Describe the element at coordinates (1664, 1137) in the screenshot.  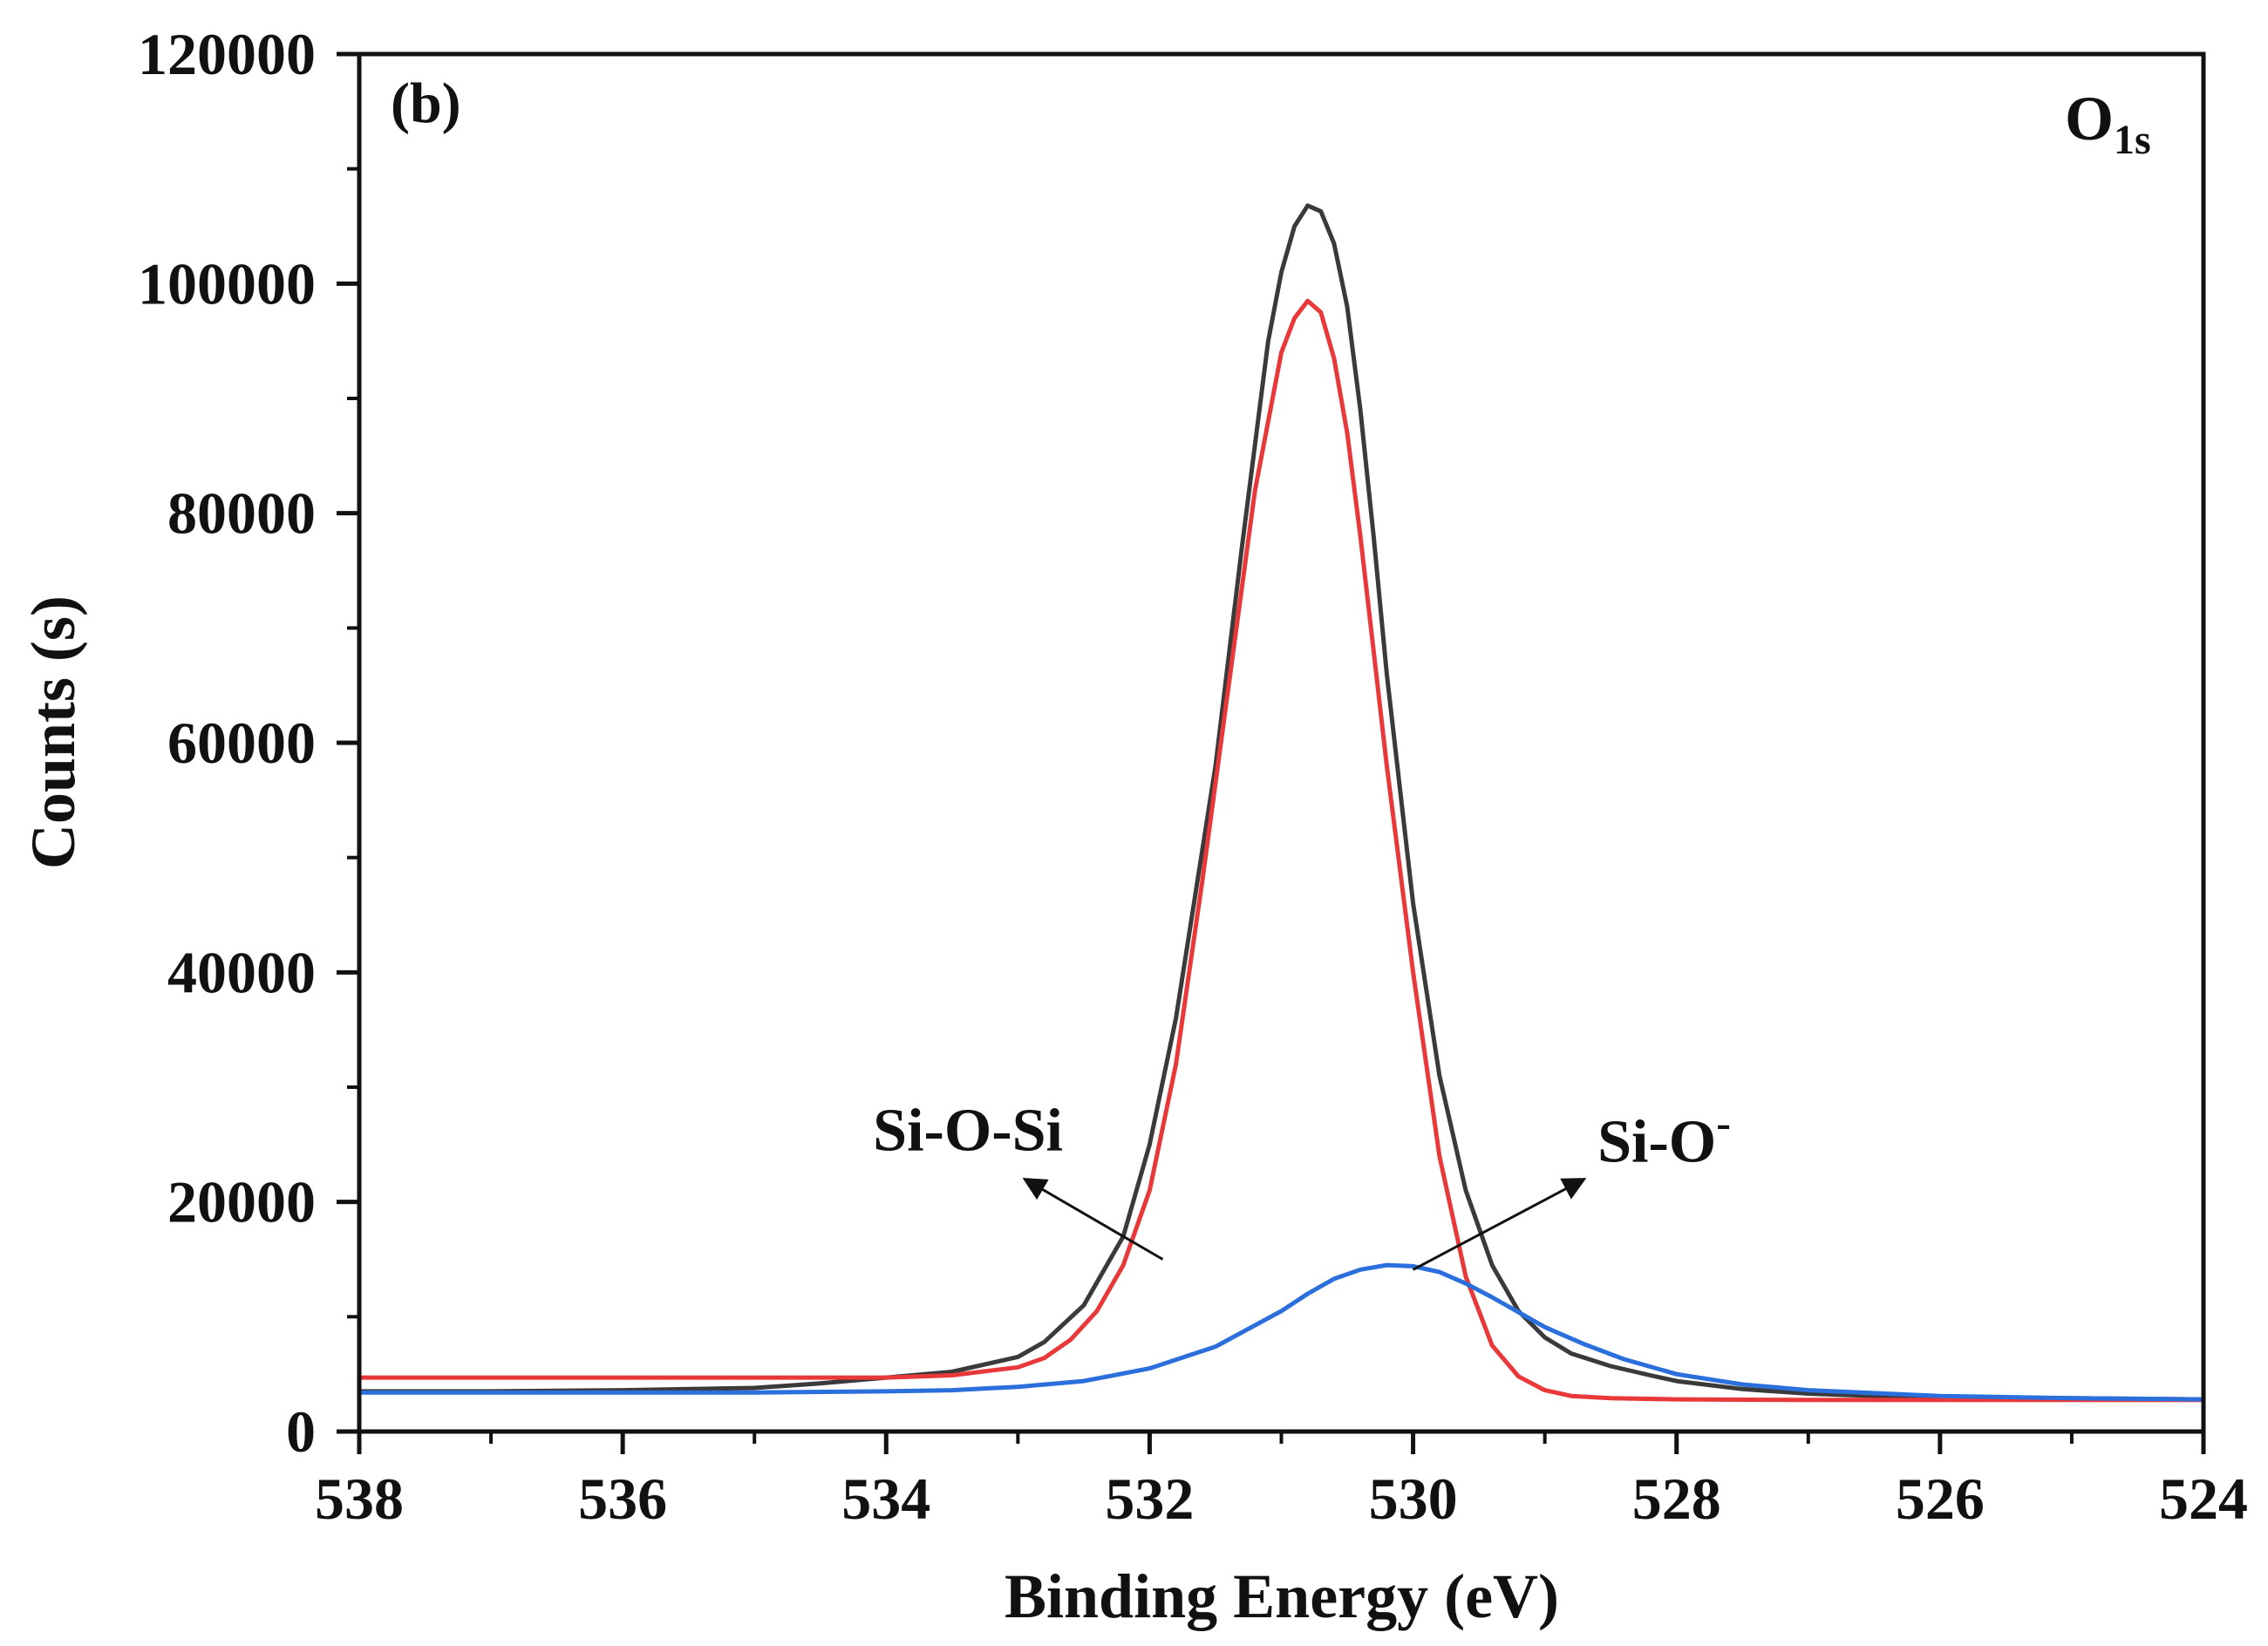
I see `annotation-label-si-o: Si-O-` at that location.